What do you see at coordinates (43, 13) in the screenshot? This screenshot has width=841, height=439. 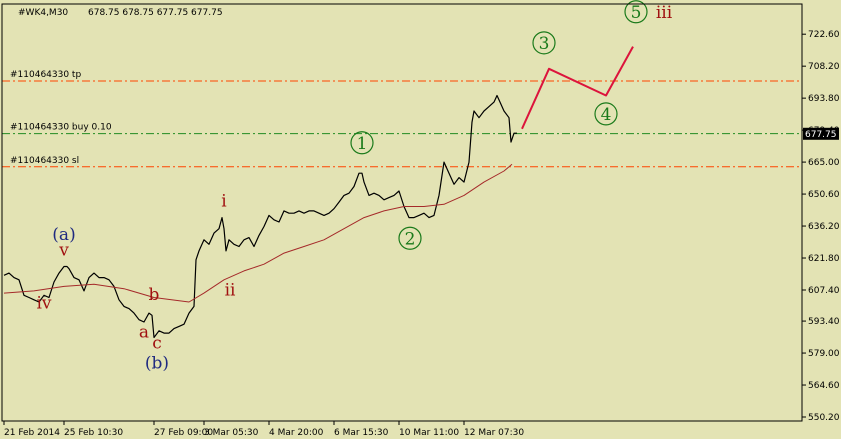 I see `symbol-timeframe-label: #WK4,M30` at bounding box center [43, 13].